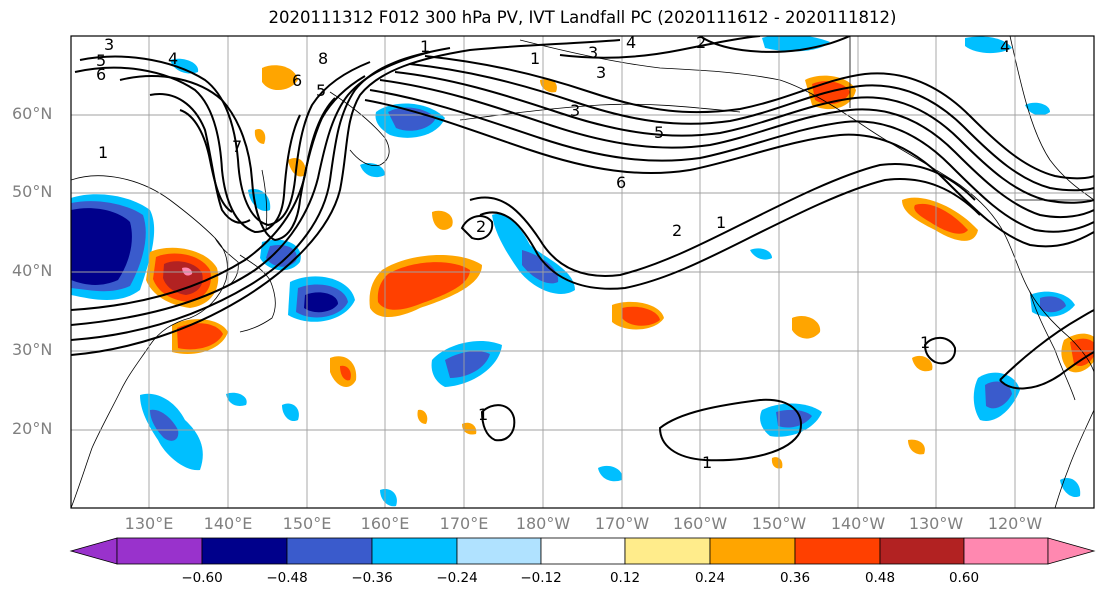 The width and height of the screenshot is (1105, 601). I want to click on pv-fill-red-south-japan, so click(200, 336).